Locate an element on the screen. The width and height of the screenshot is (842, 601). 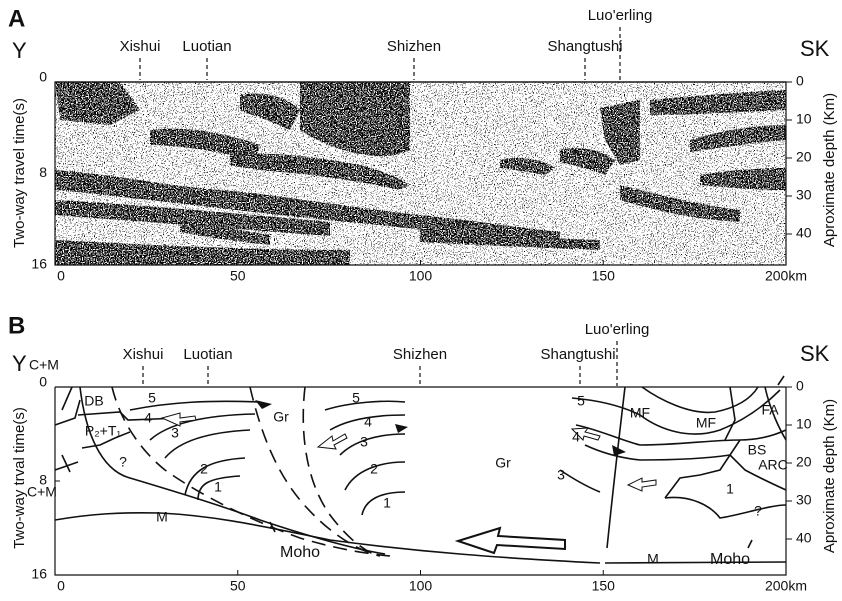
y-axis-label: Two-way travel time(s) is located at coordinates (19, 173).